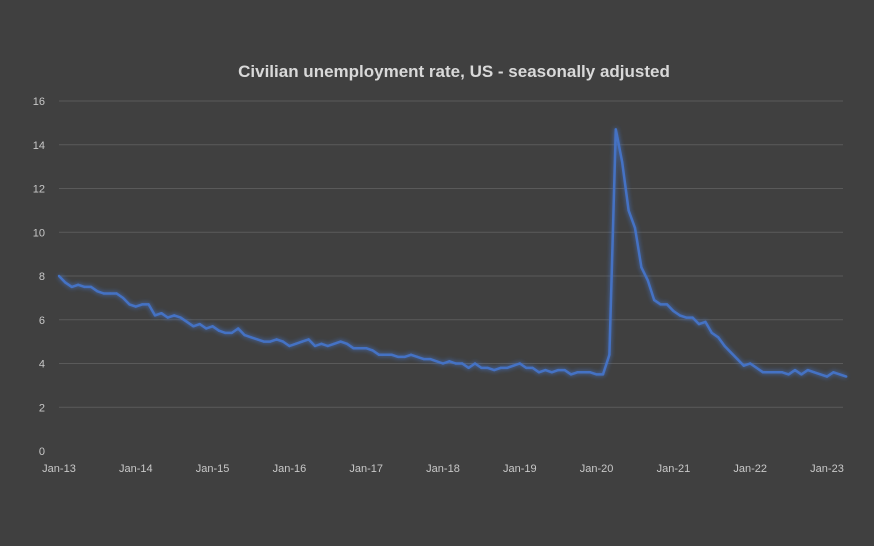 This screenshot has width=874, height=546. Describe the element at coordinates (674, 469) in the screenshot. I see `x-tick-label: Jan-21` at that location.